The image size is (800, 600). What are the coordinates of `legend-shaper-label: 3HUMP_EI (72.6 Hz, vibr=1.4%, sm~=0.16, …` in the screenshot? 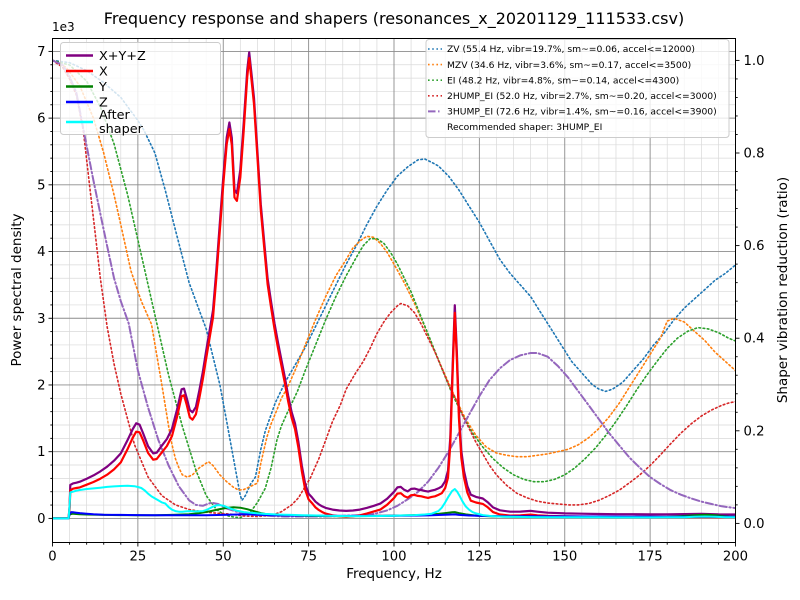 It's located at (582, 112).